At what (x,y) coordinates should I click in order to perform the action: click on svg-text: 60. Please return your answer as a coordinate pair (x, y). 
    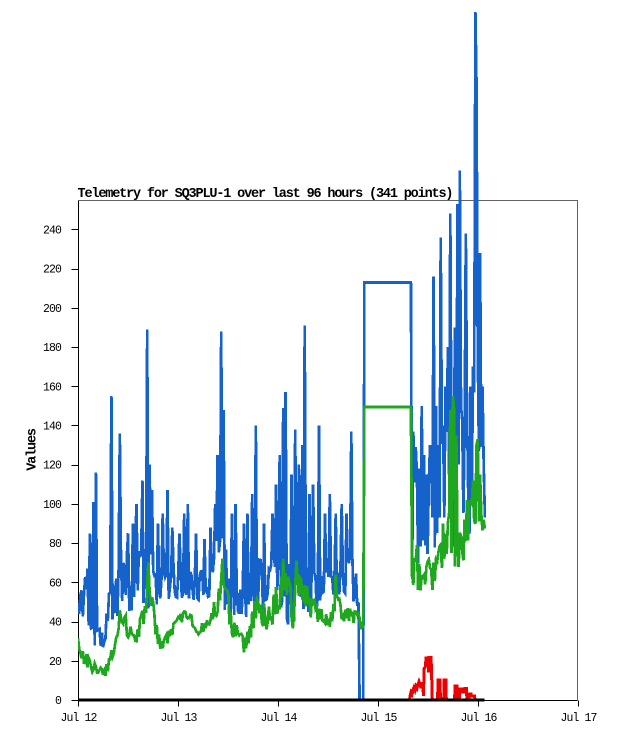
    Looking at the image, I should click on (55, 583).